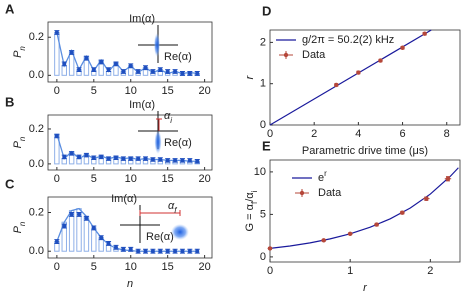 The width and height of the screenshot is (476, 305). I want to click on x-axis-label: r, so click(365, 288).